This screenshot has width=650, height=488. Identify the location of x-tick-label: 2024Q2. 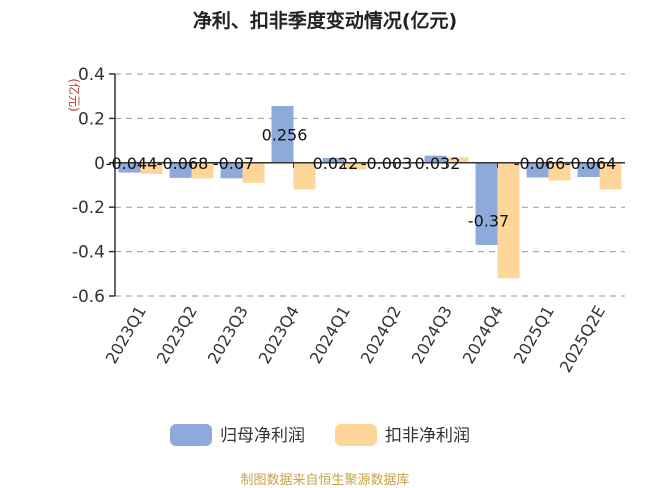
(381, 335).